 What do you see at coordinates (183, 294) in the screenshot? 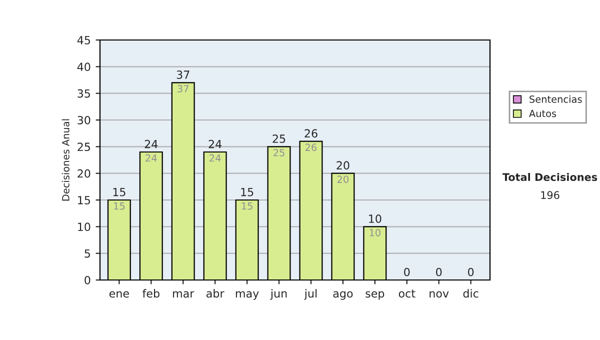
I see `x-tick-label: mar` at bounding box center [183, 294].